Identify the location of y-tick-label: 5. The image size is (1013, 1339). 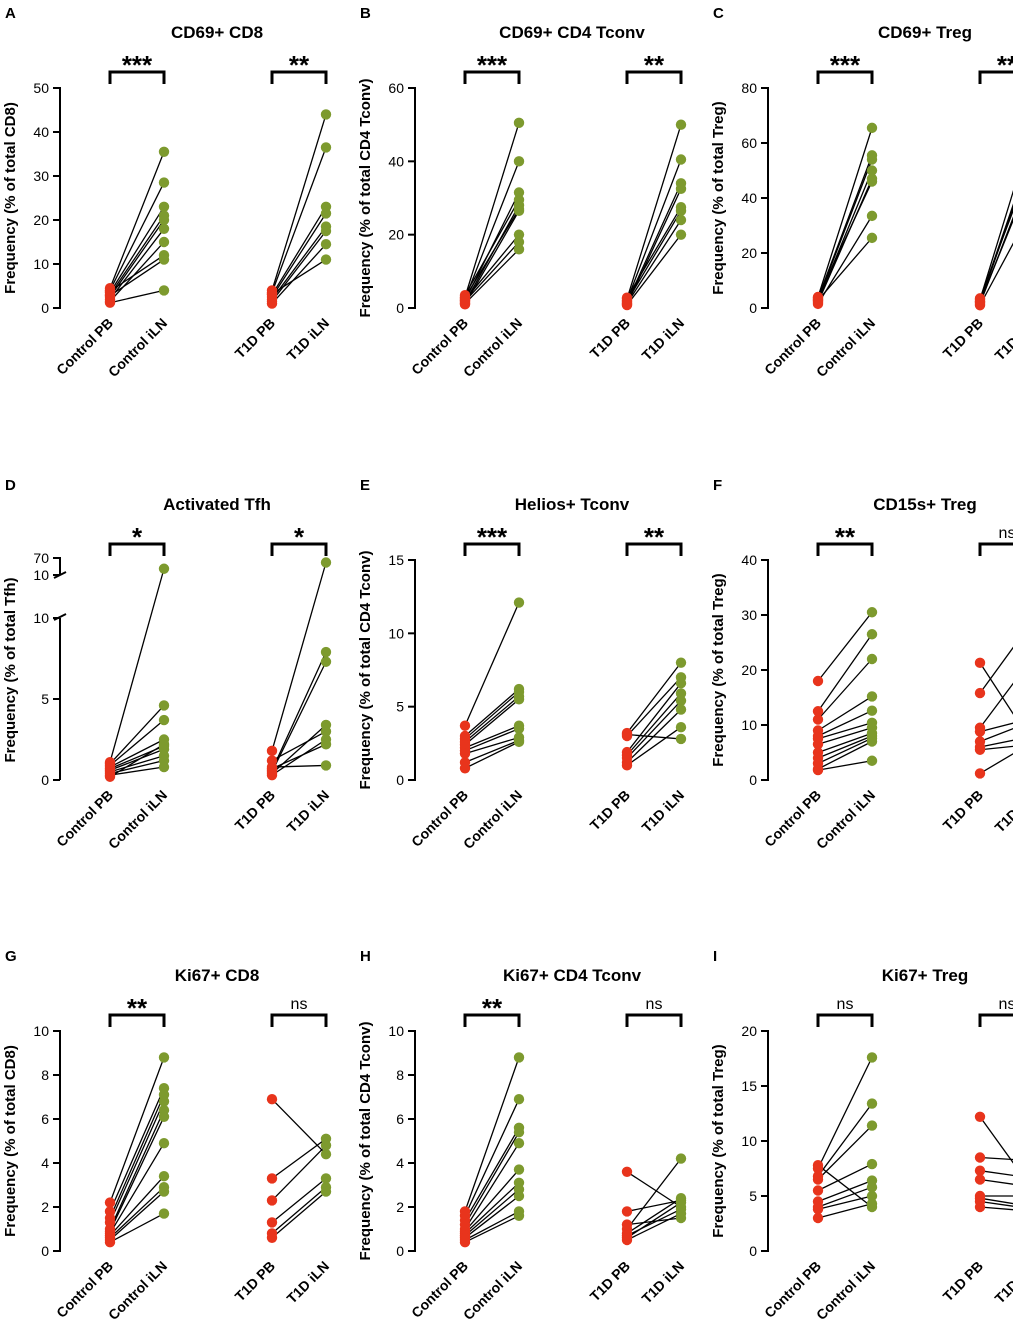
(45, 699).